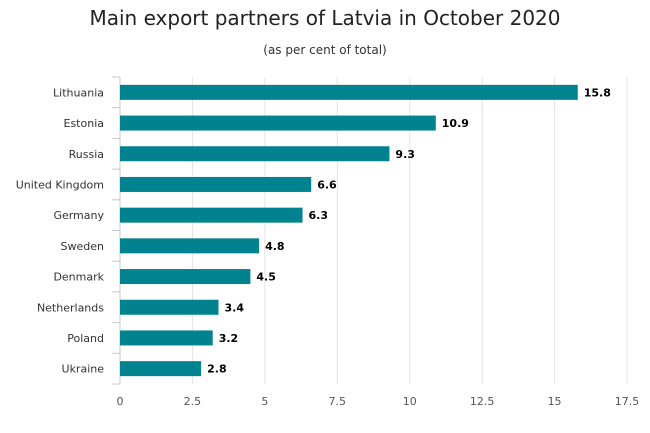 Image resolution: width=650 pixels, height=433 pixels. I want to click on chart-subtitle: (as per cent of total), so click(325, 50).